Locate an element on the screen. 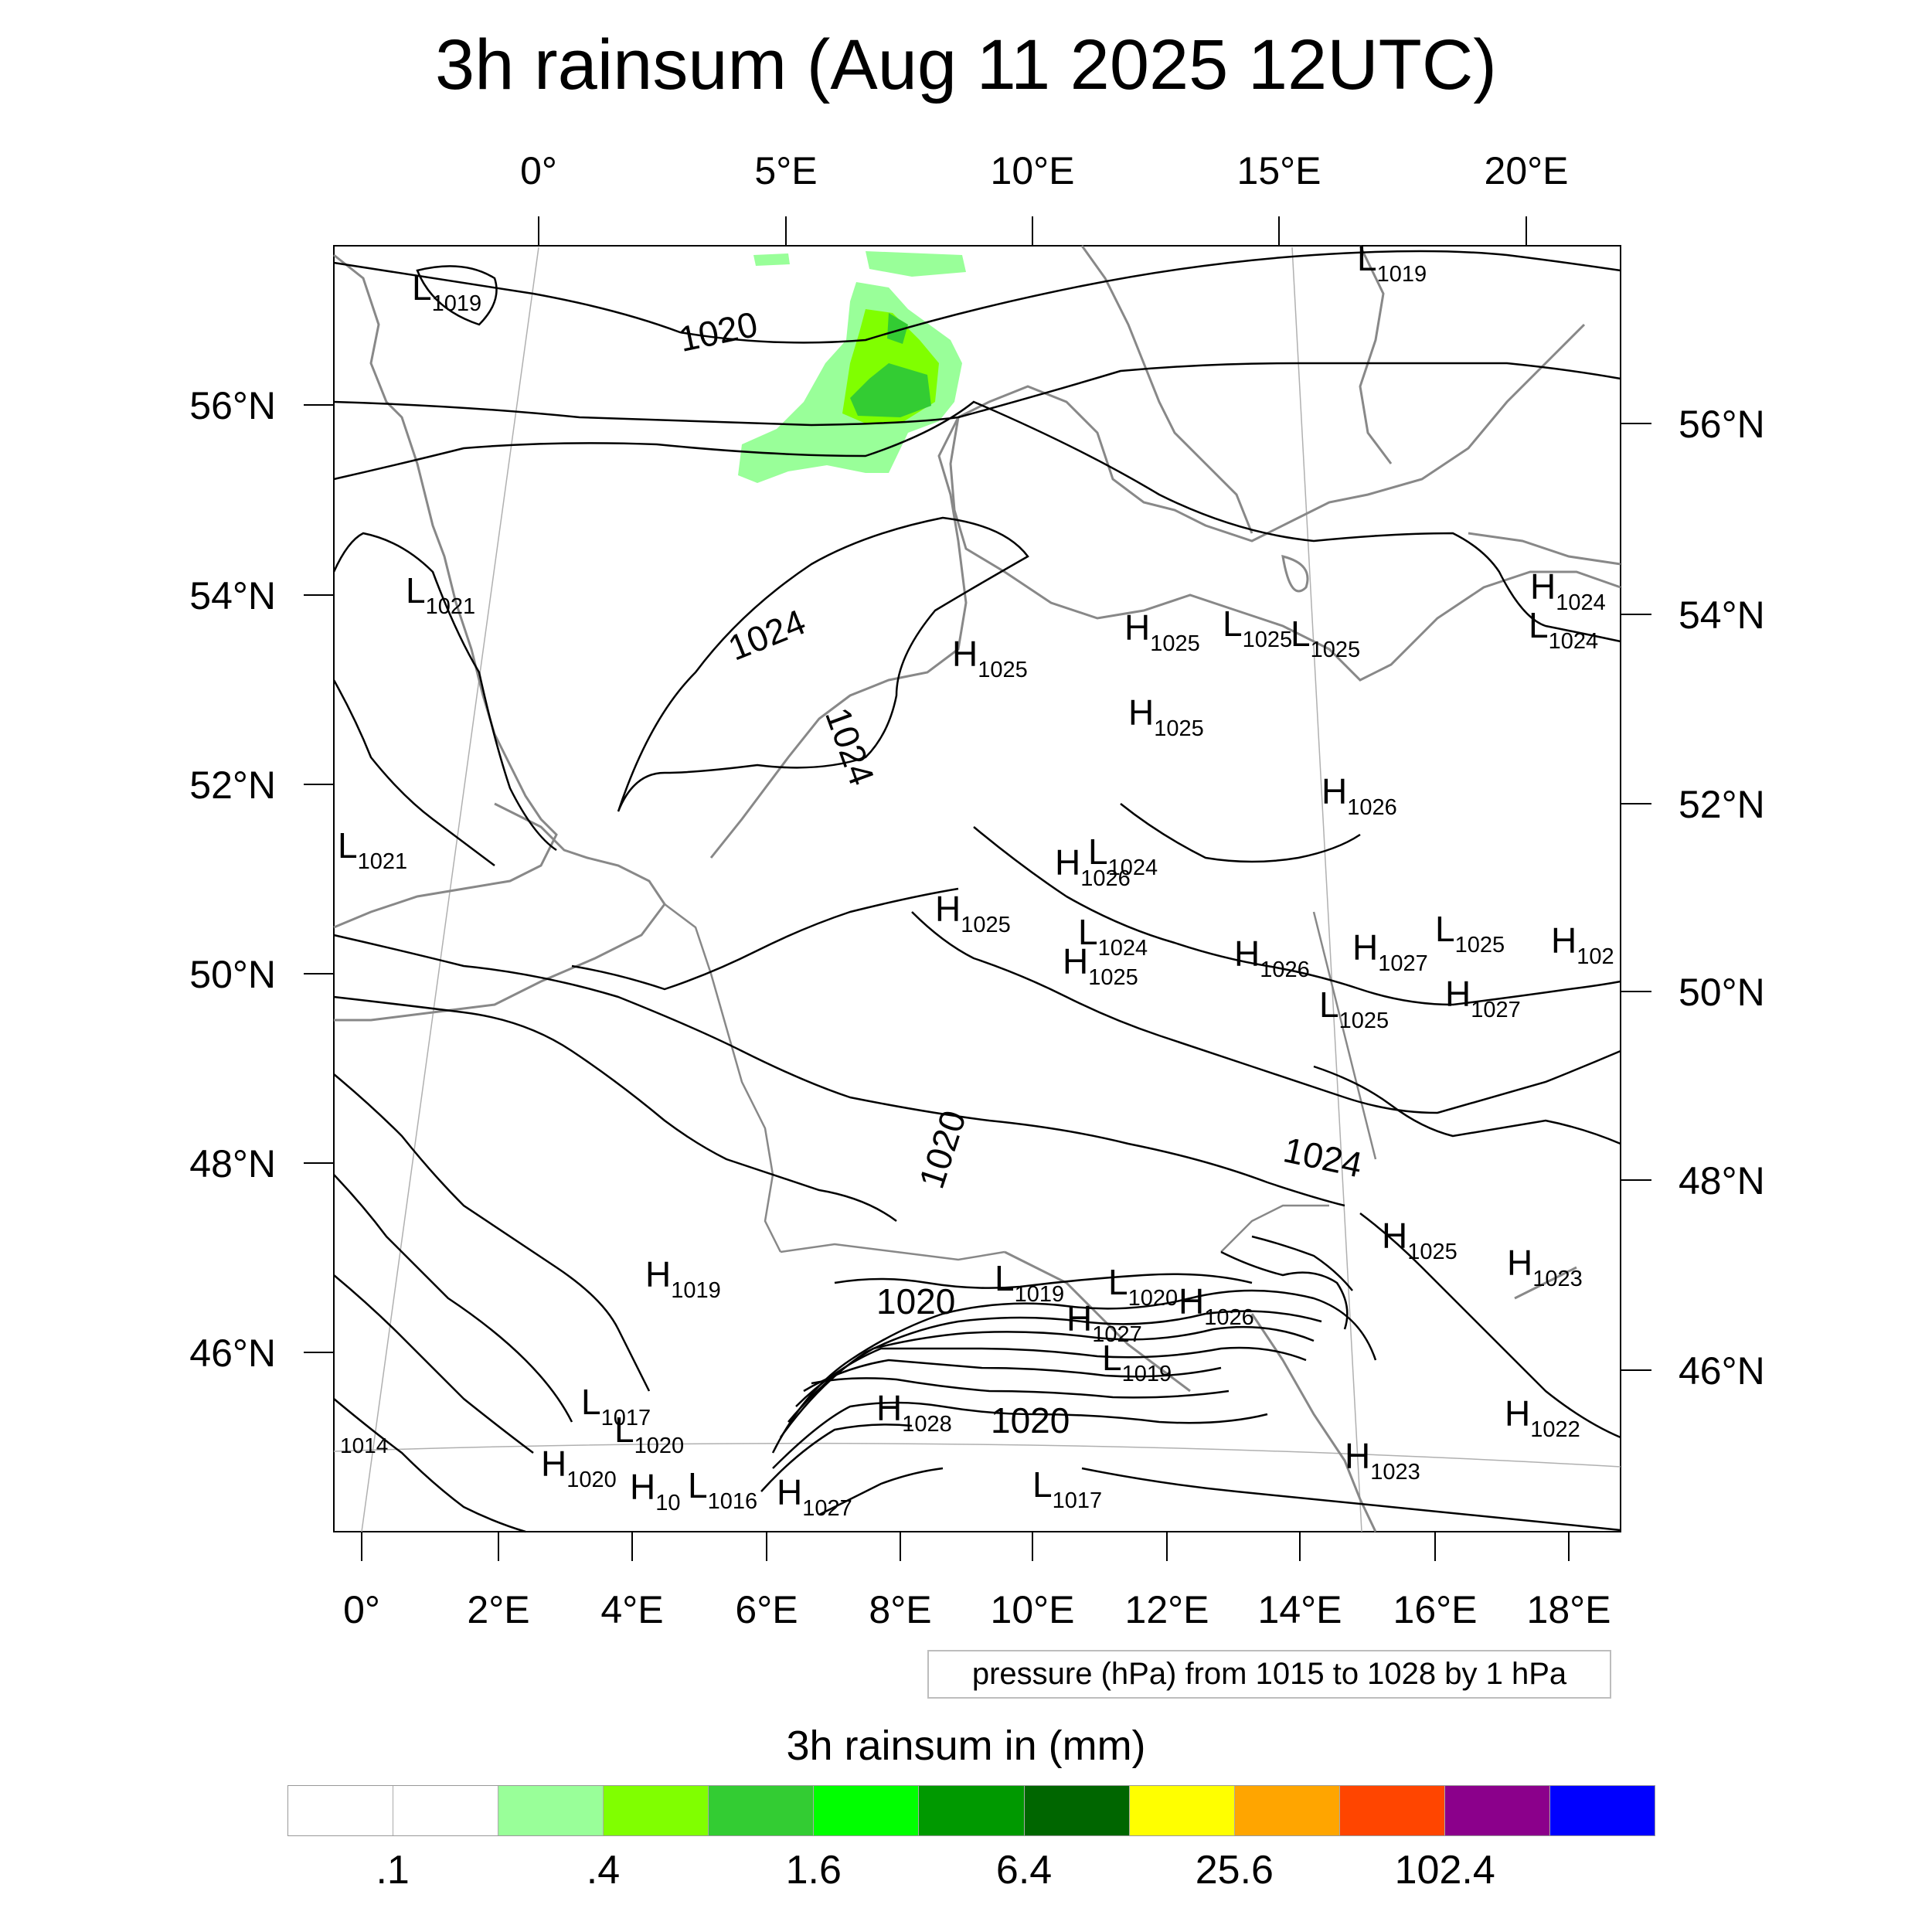 Image resolution: width=1932 pixels, height=1932 pixels. colorbar-tick-label: .1 is located at coordinates (393, 1870).